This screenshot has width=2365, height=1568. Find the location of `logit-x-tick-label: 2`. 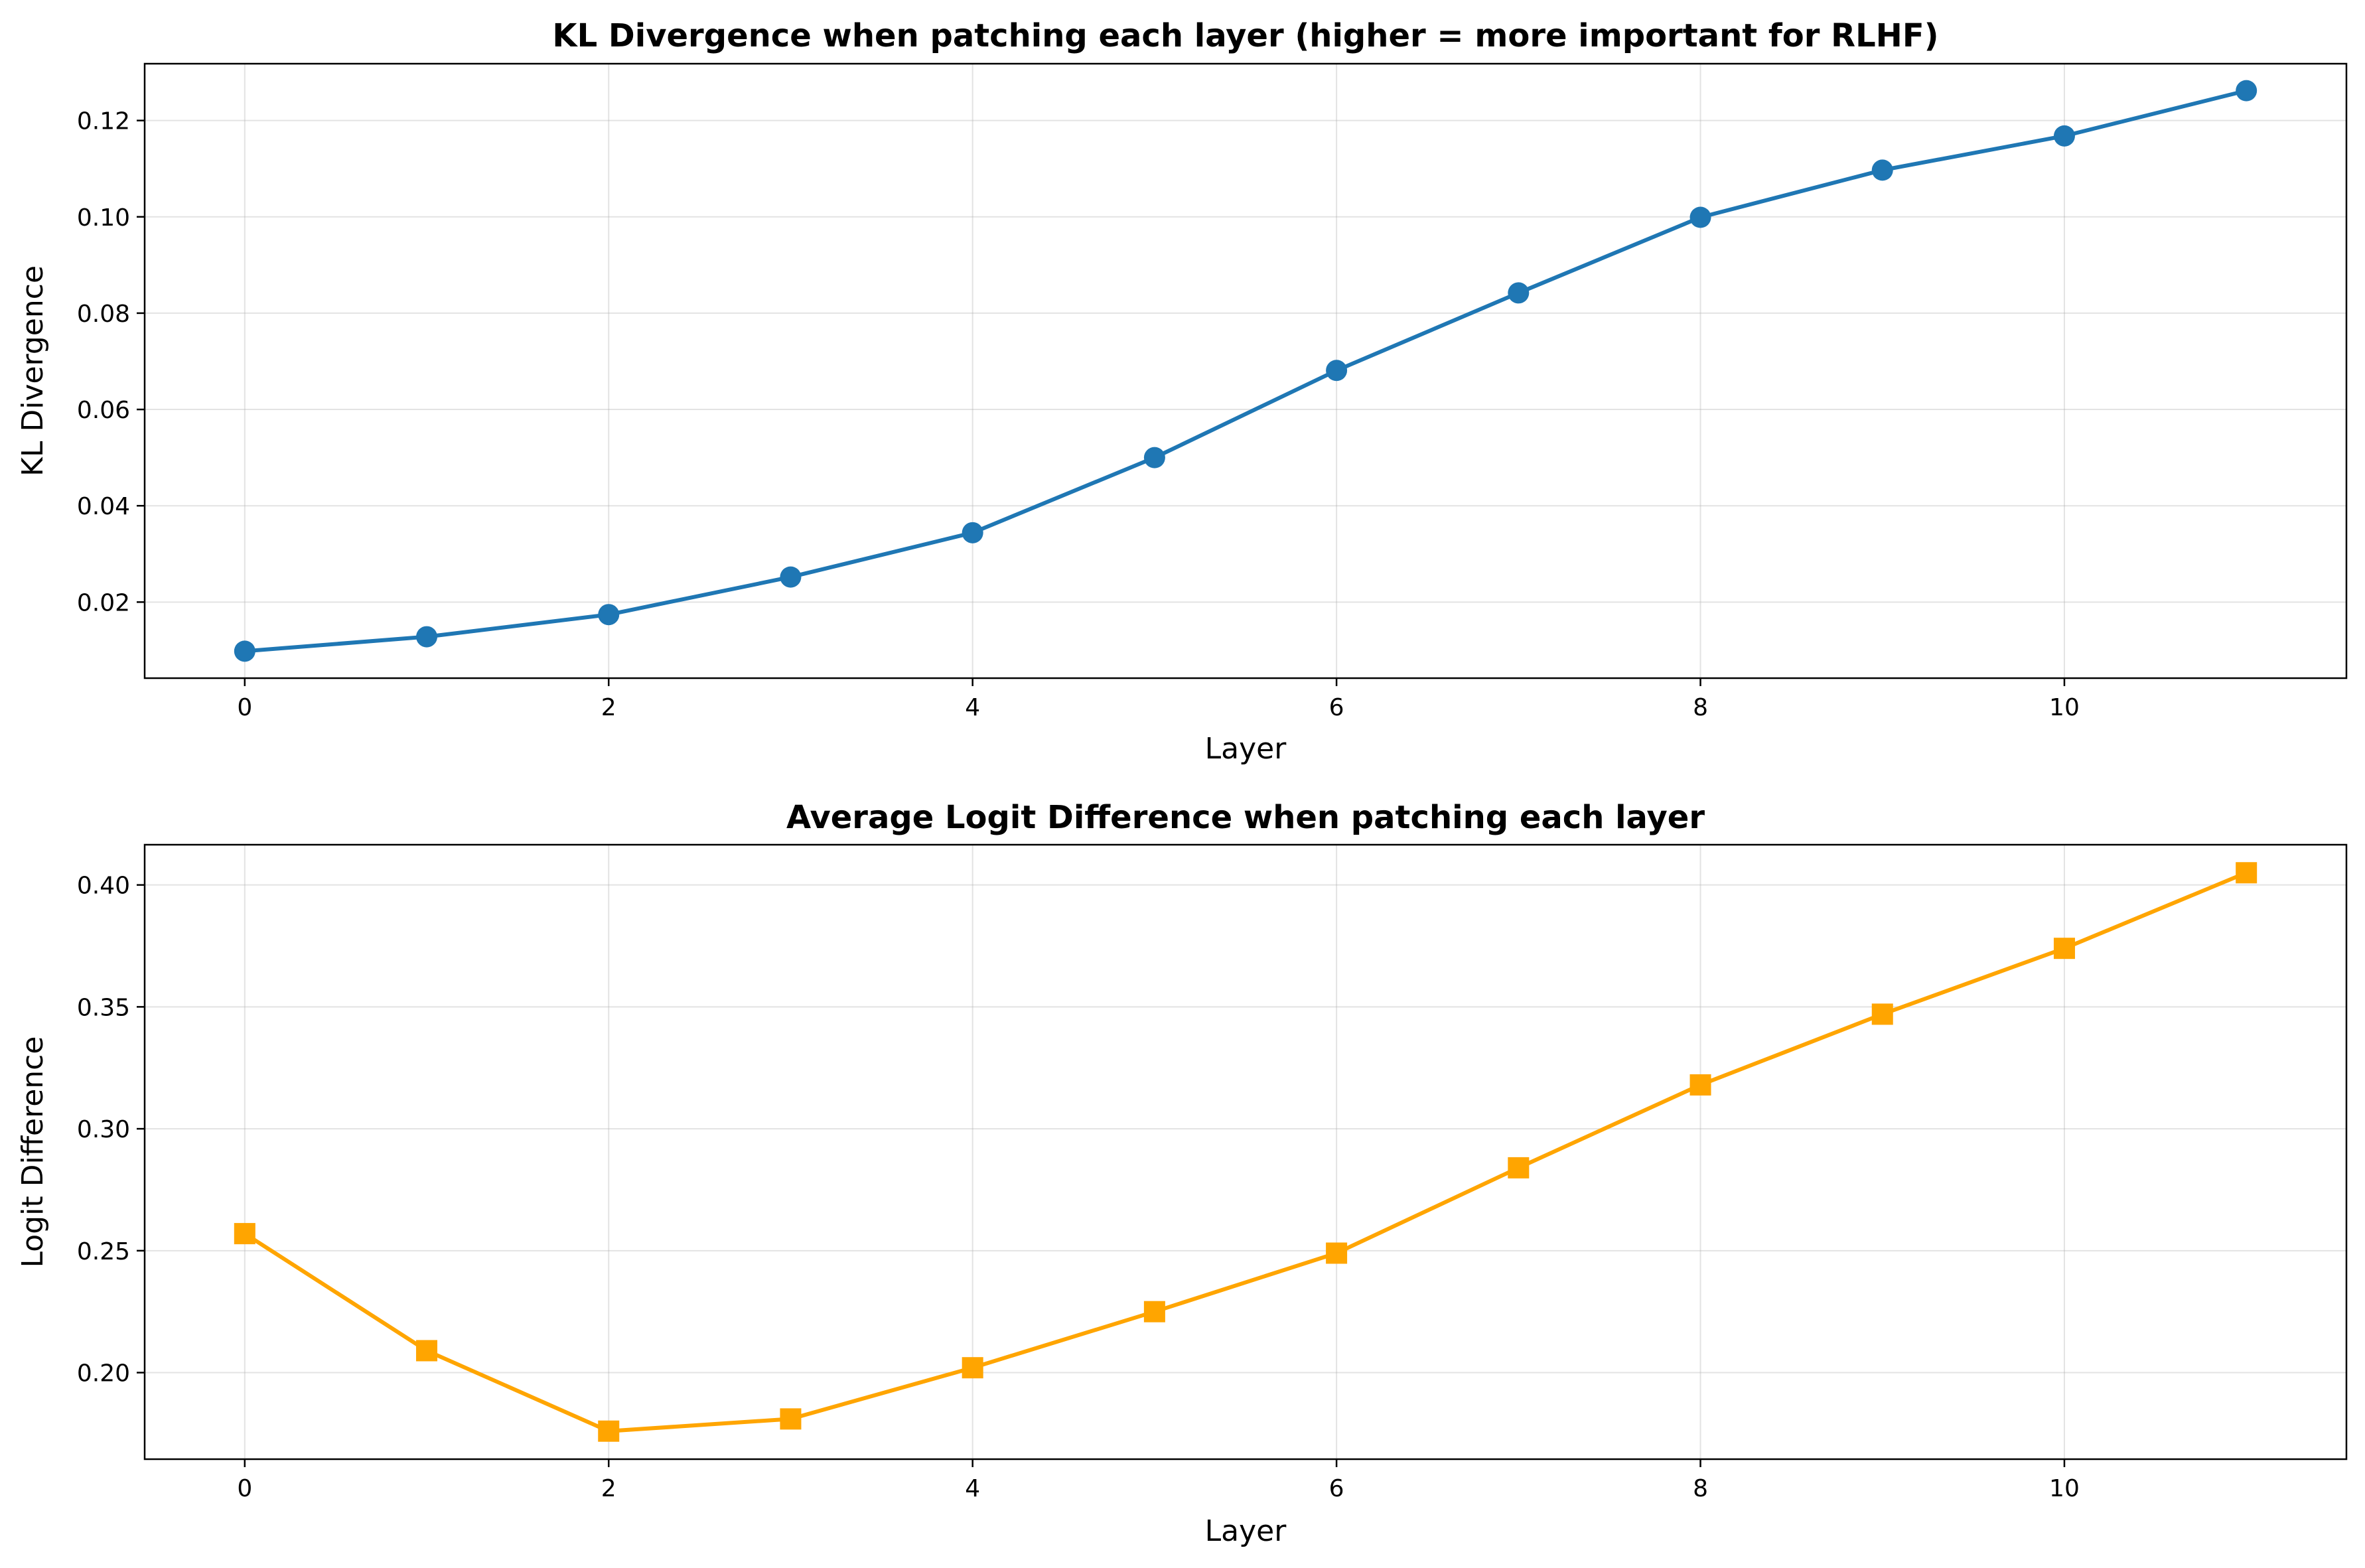

logit-x-tick-label: 2 is located at coordinates (608, 1488).